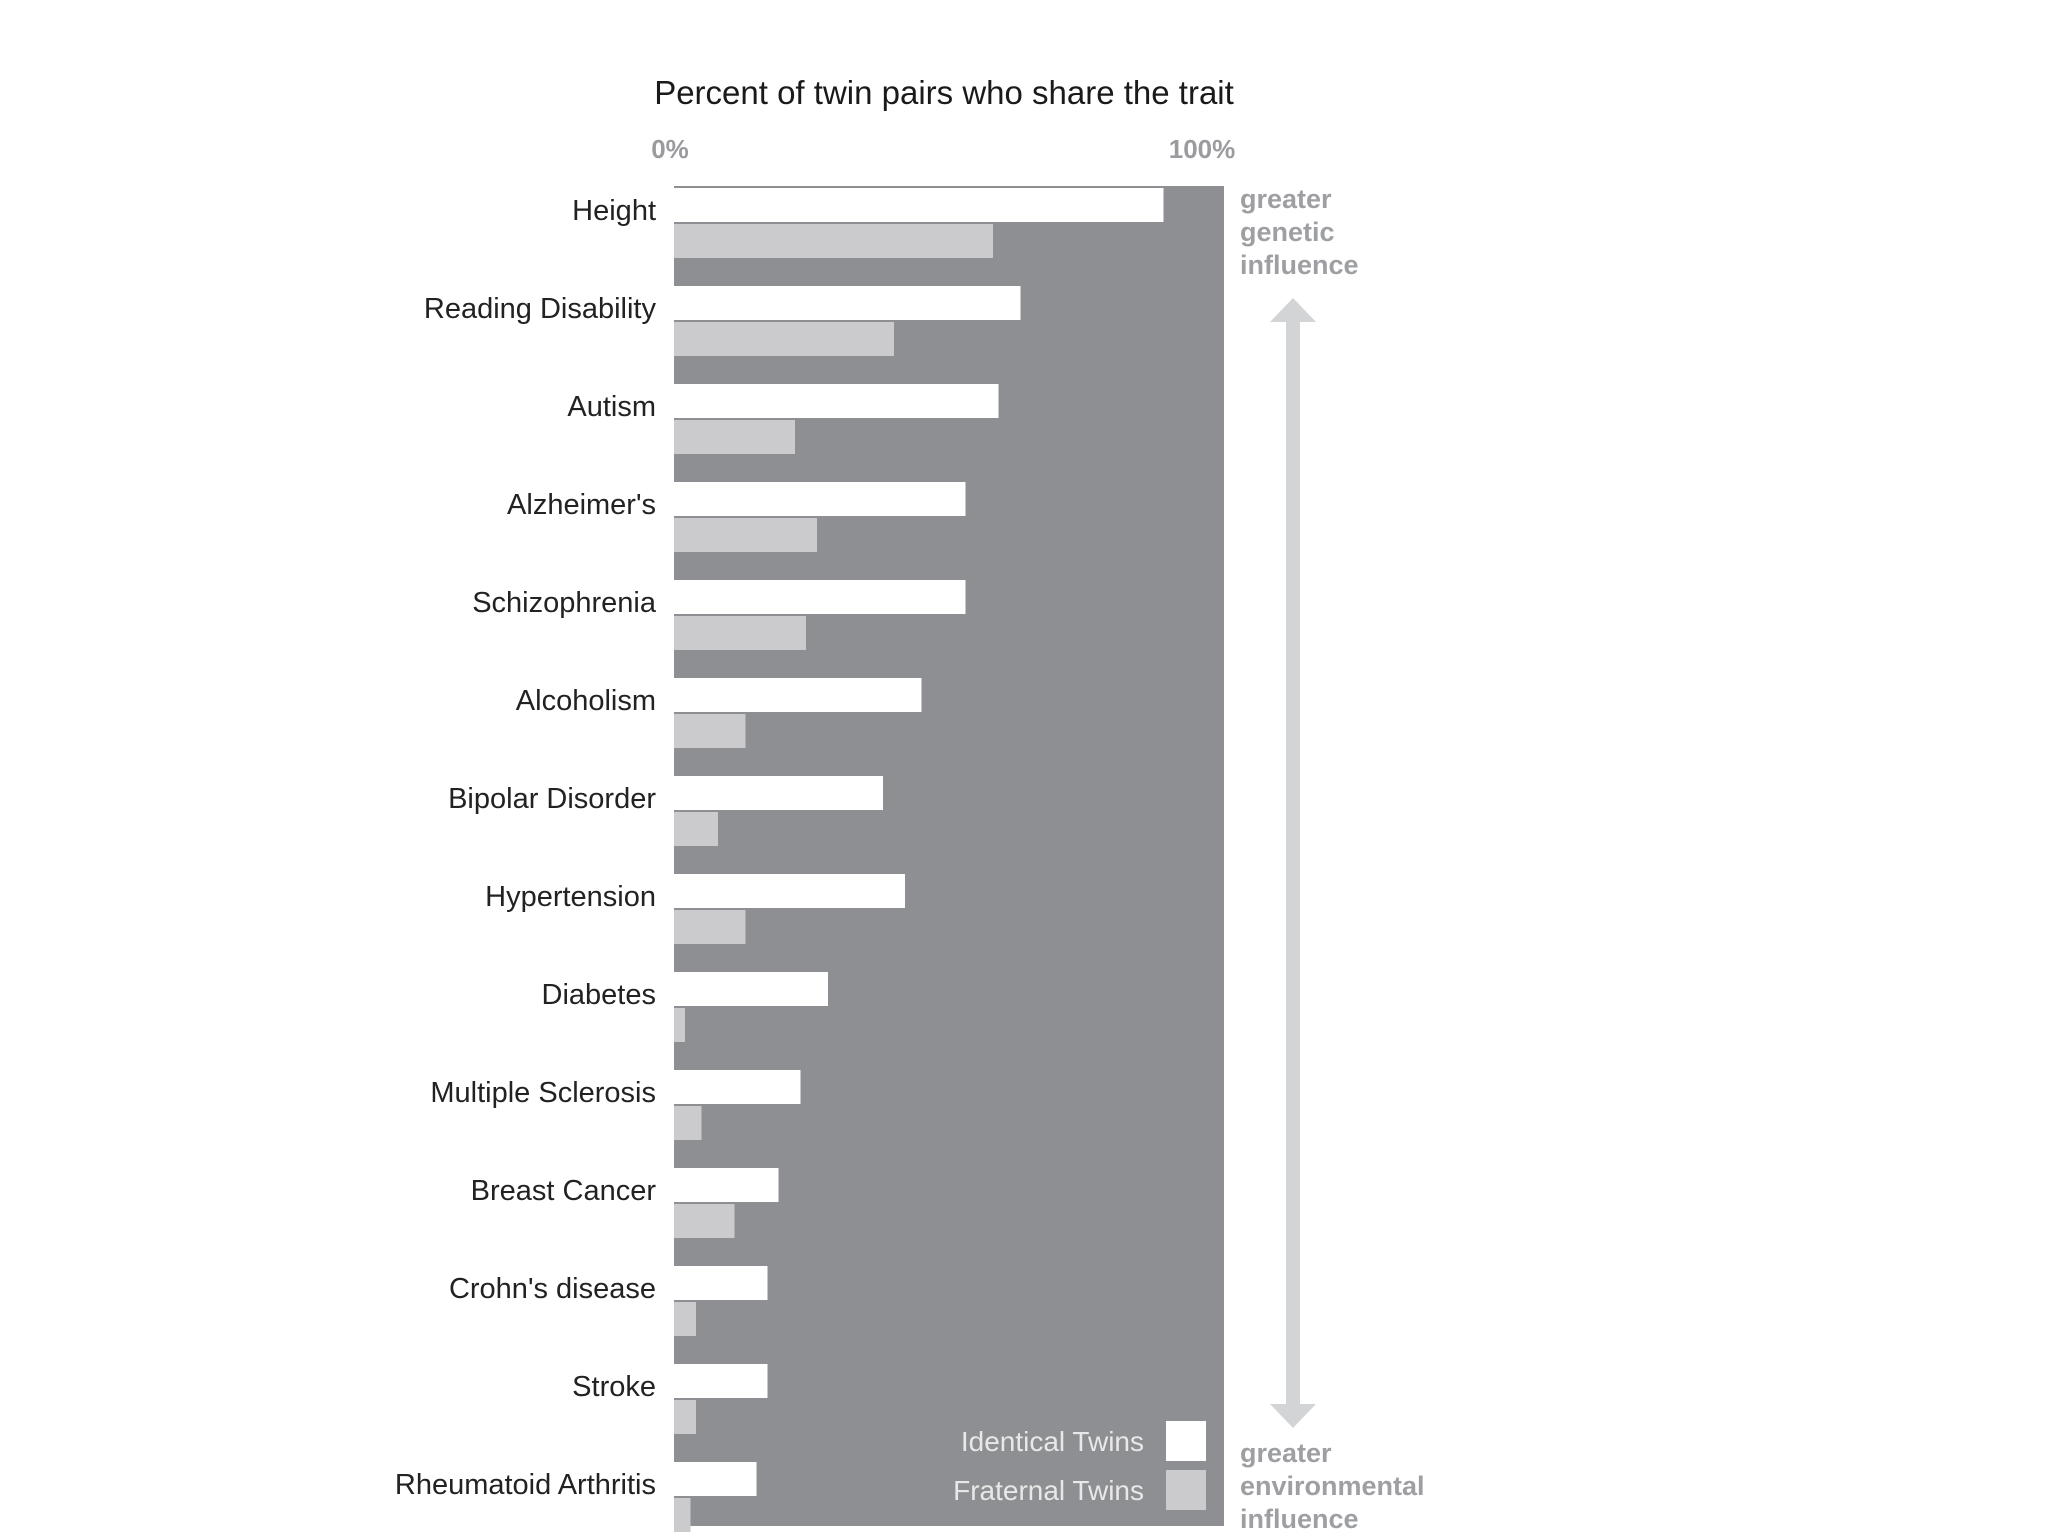 The width and height of the screenshot is (2048, 1536). I want to click on bar-fraternal-schizophrenia, so click(740, 633).